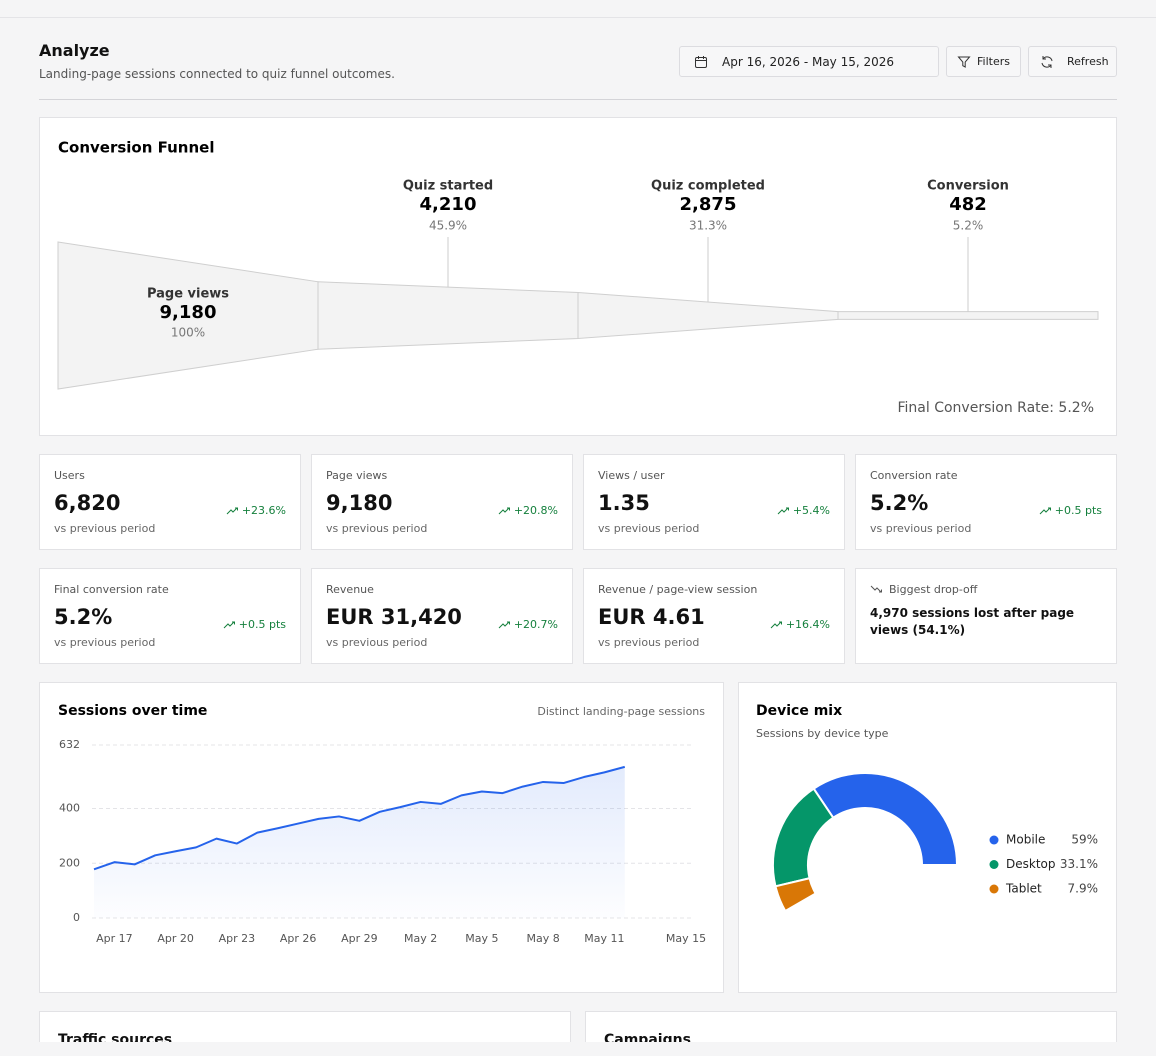 Image resolution: width=1156 pixels, height=1056 pixels. I want to click on calendar-icon, so click(701, 61).